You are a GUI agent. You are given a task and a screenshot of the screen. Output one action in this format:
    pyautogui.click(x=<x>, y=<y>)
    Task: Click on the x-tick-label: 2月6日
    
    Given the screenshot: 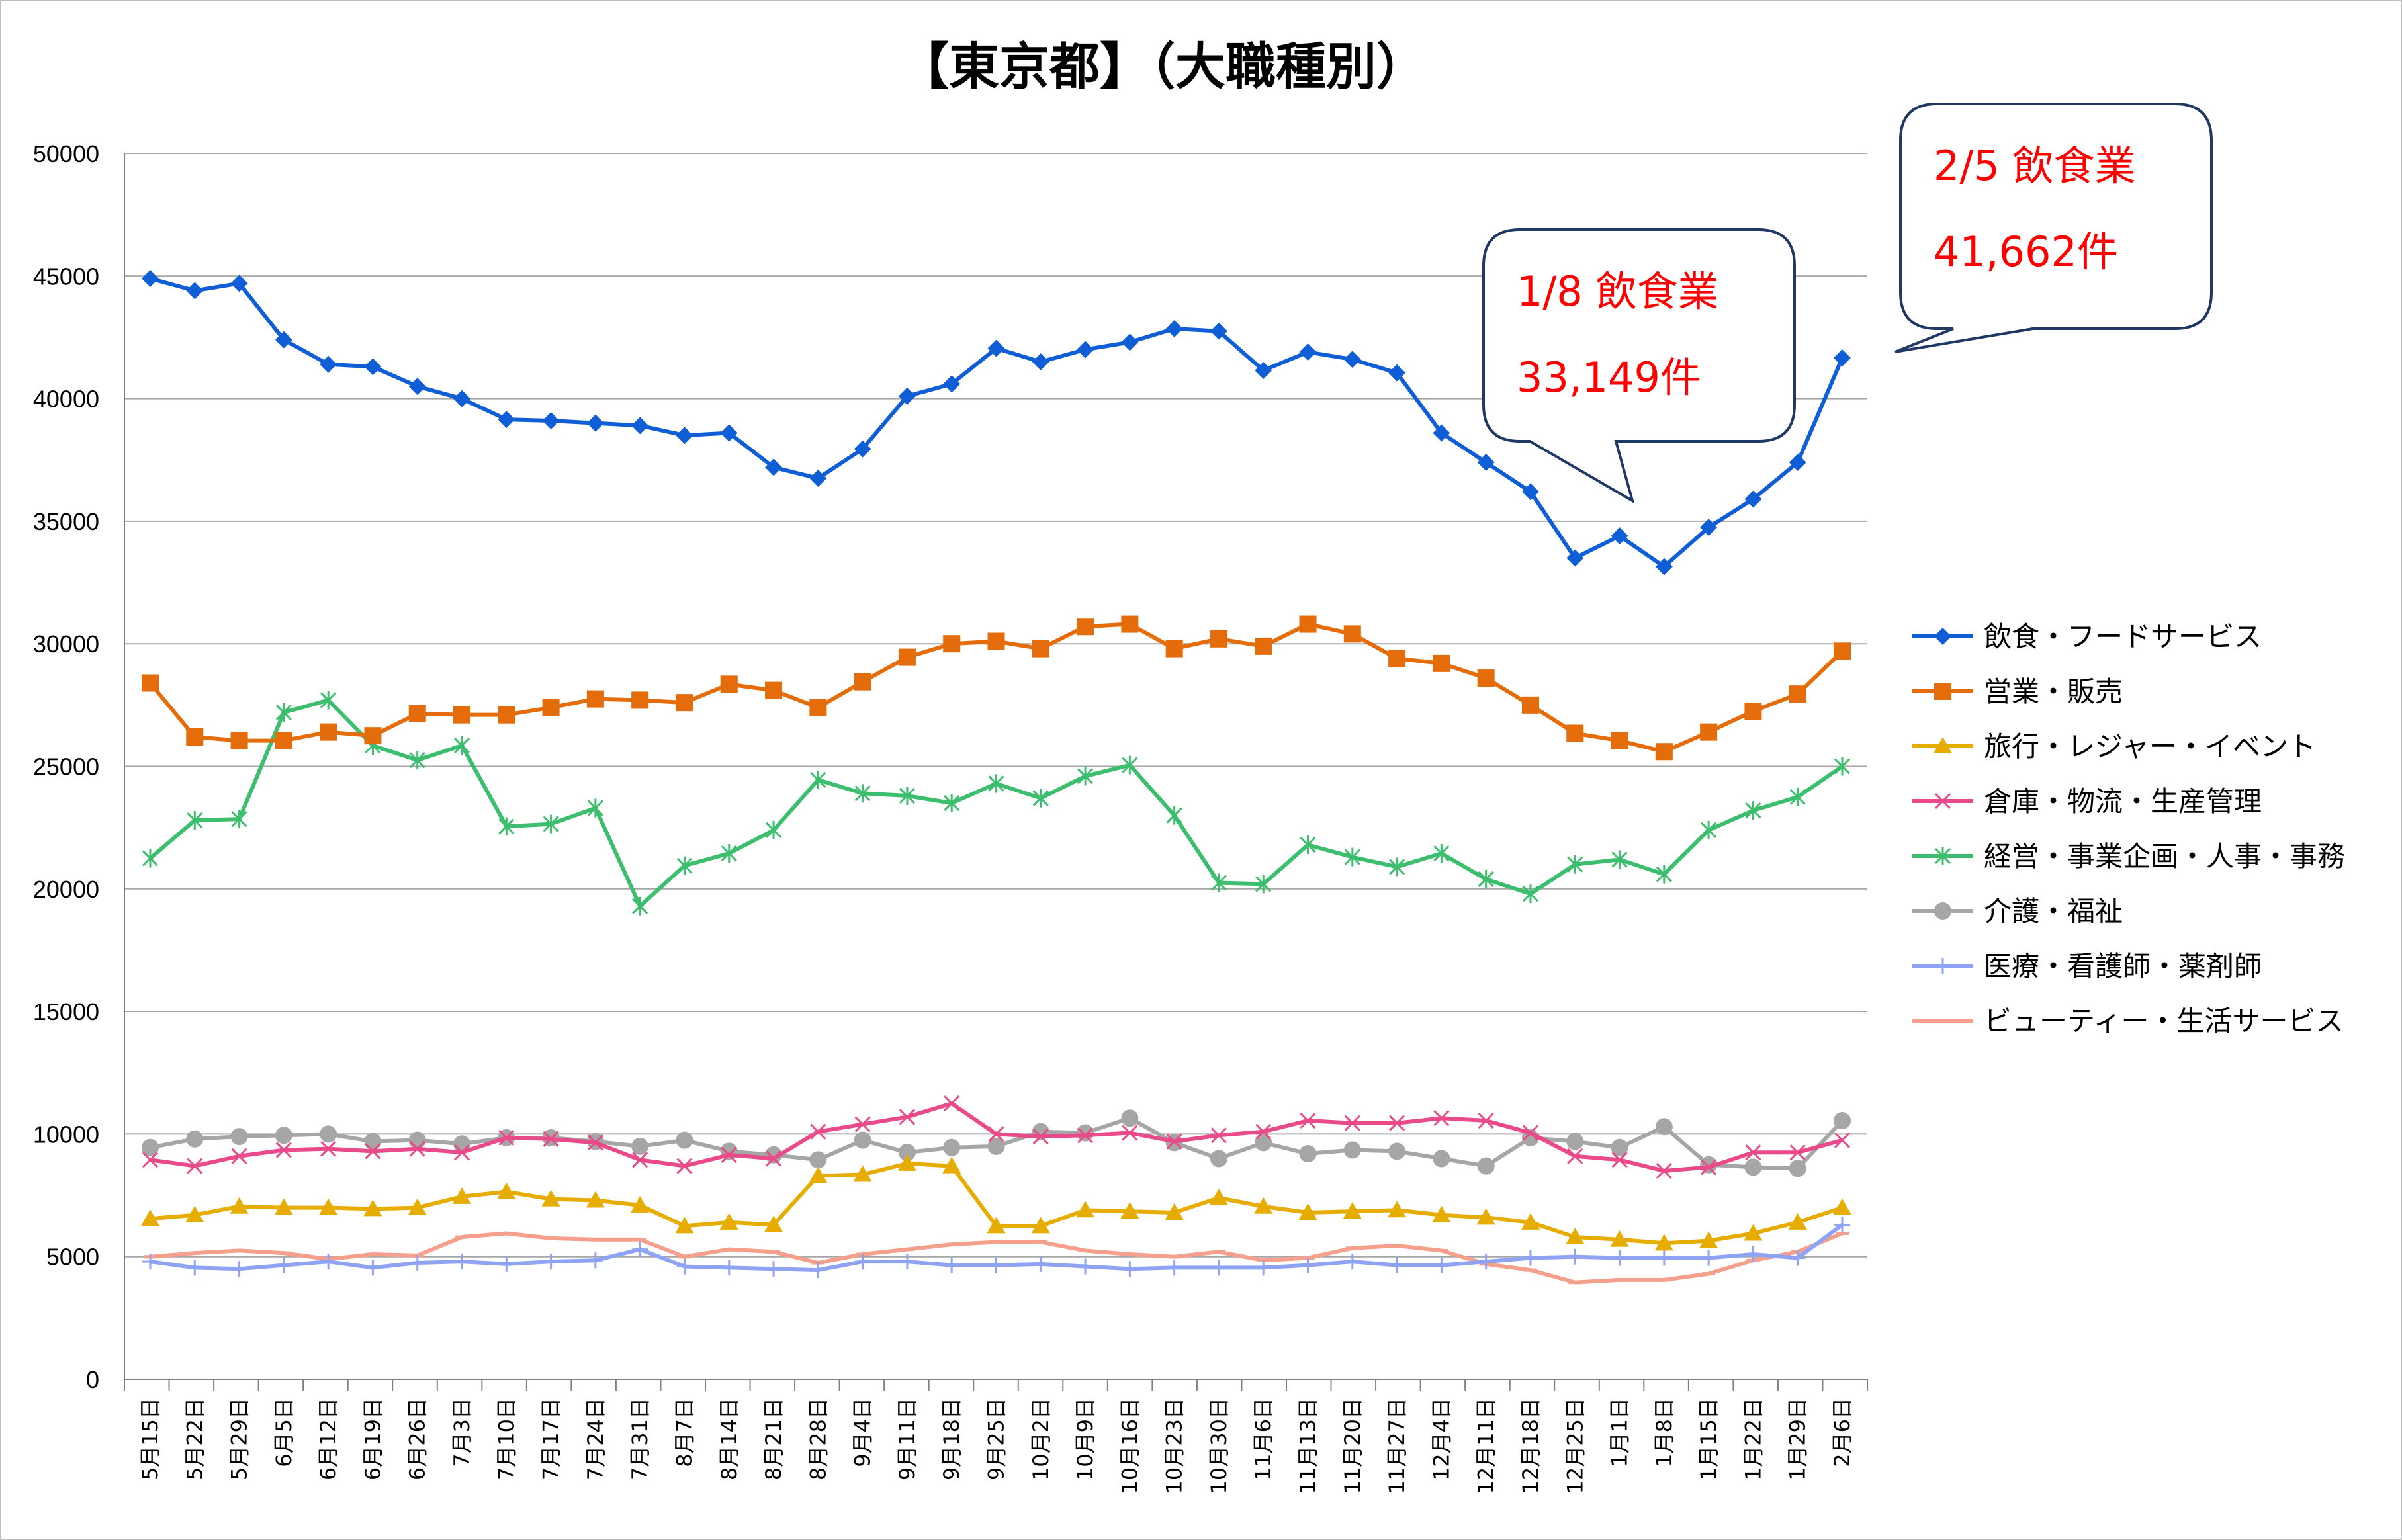 What is the action you would take?
    pyautogui.click(x=1842, y=1432)
    